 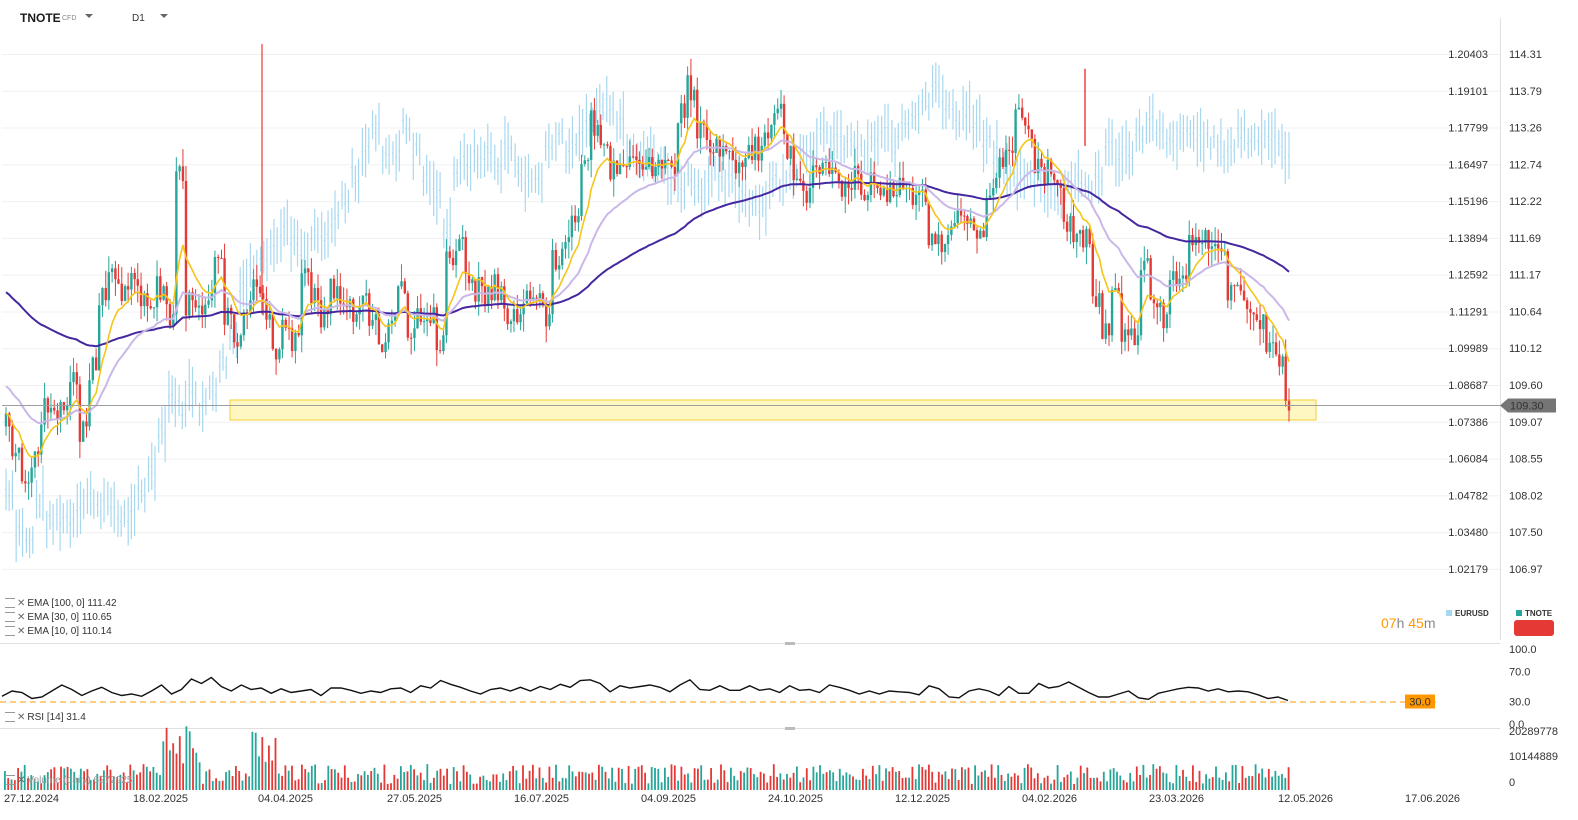 What do you see at coordinates (45, 717) in the screenshot?
I see `legend-rsi: ✕ RSI [14] 31.4` at bounding box center [45, 717].